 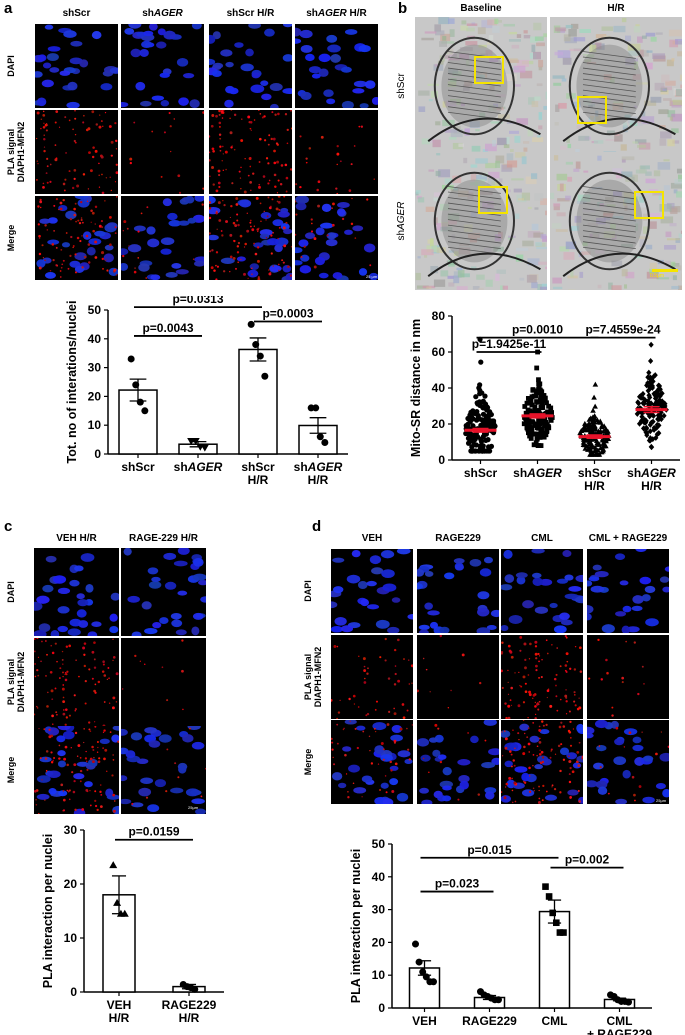 I want to click on d-image-r0-c3, so click(x=628, y=591).